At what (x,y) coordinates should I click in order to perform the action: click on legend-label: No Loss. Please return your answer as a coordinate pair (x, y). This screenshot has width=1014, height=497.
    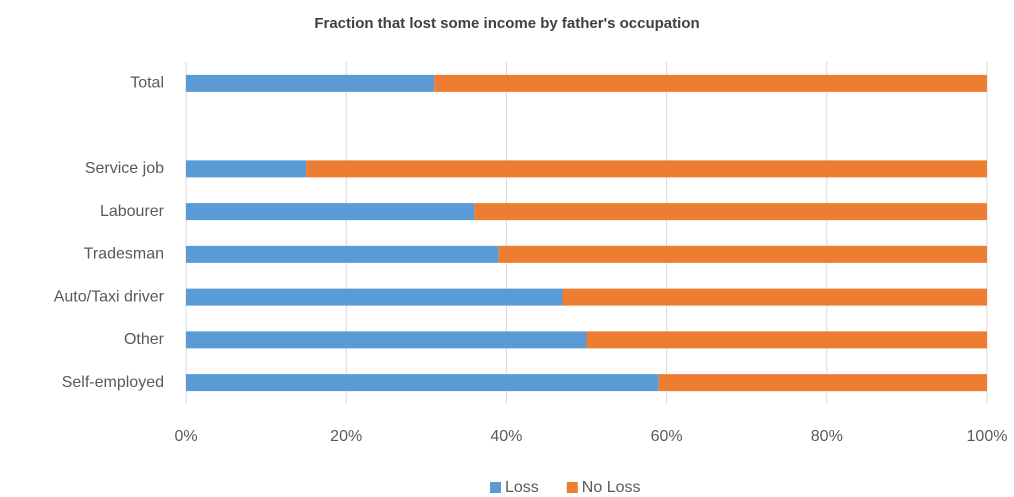
    Looking at the image, I should click on (611, 487).